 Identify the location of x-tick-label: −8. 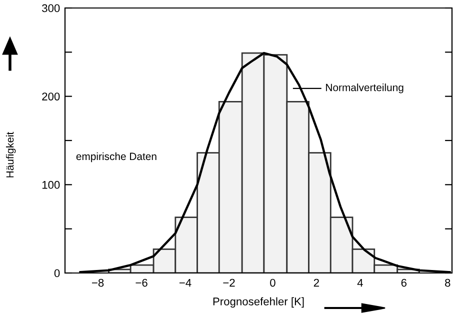
(98, 282).